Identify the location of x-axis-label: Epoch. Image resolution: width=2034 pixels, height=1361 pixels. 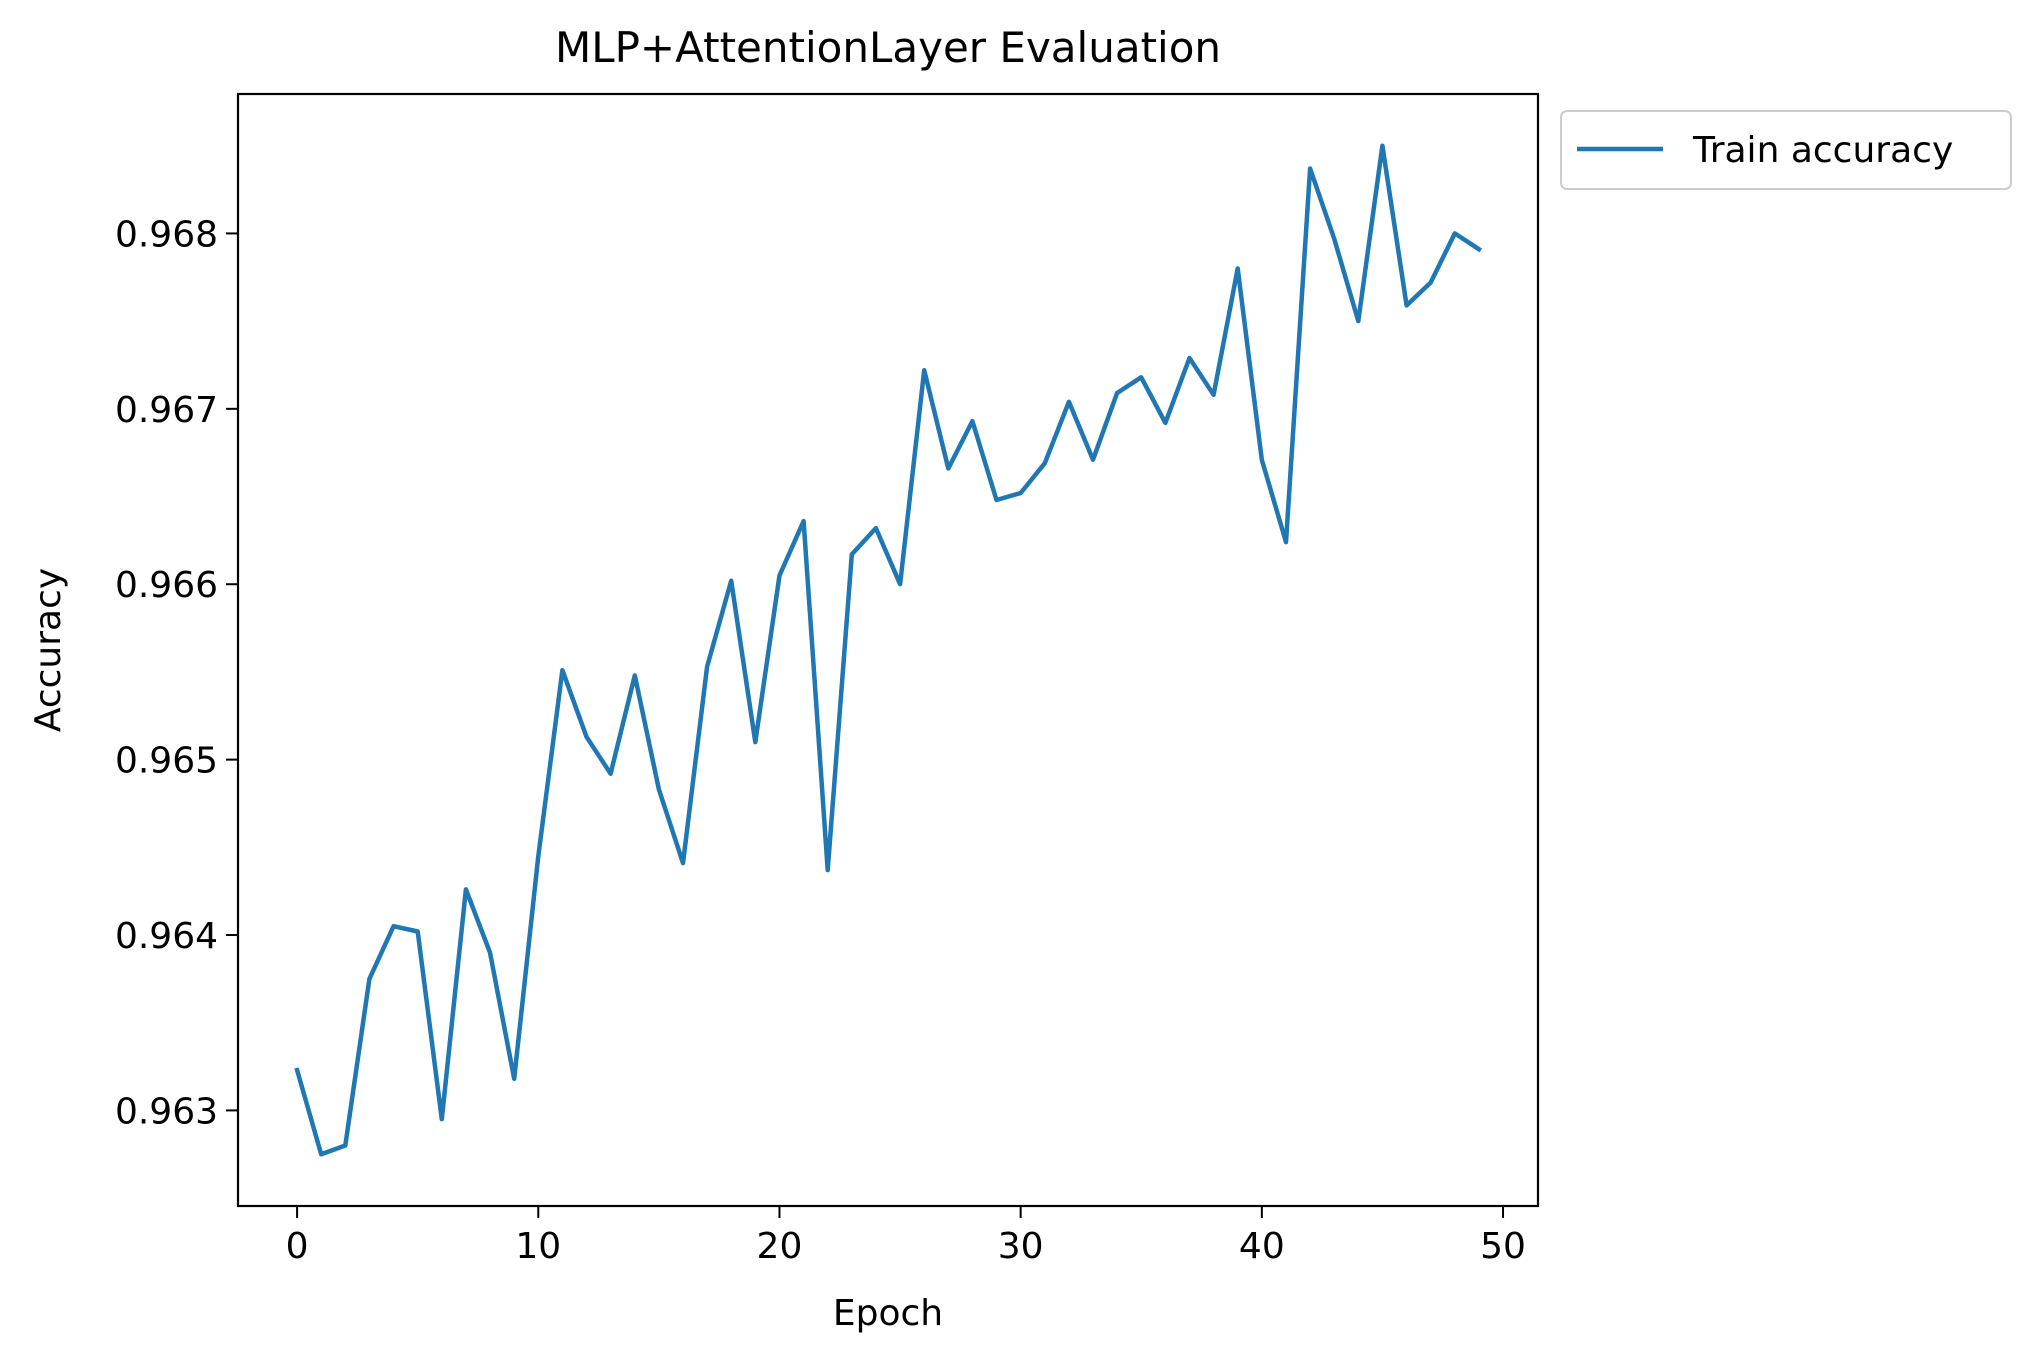
(888, 1313).